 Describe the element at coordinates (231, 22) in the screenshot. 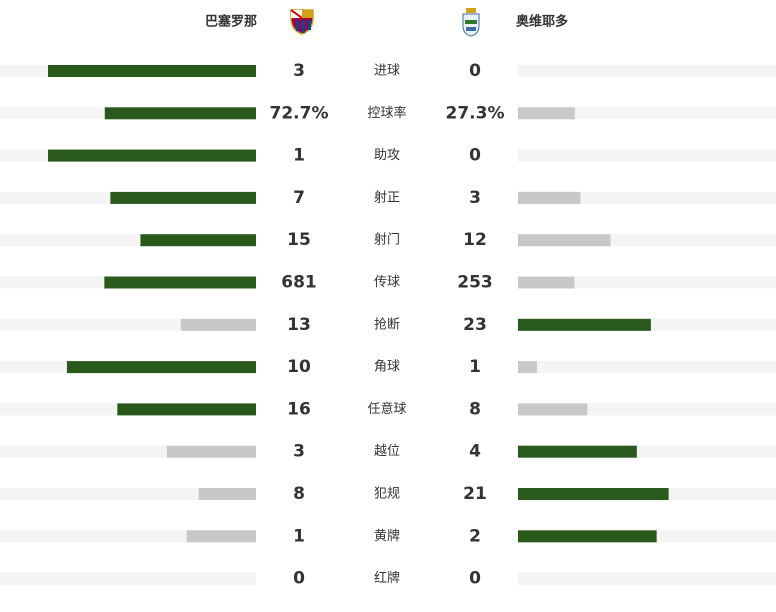

I see `home-team-name: 巴塞罗那` at that location.